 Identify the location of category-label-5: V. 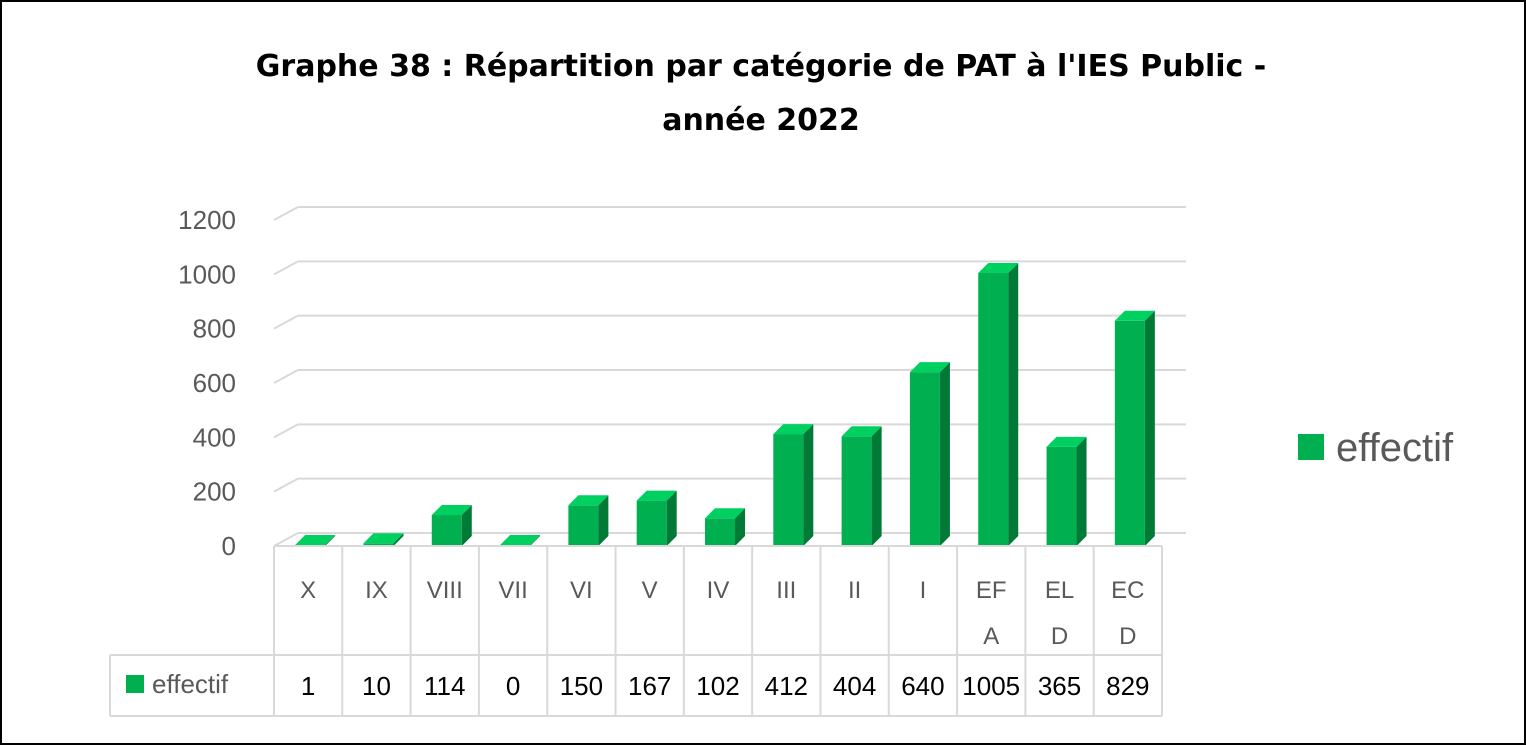
(650, 590).